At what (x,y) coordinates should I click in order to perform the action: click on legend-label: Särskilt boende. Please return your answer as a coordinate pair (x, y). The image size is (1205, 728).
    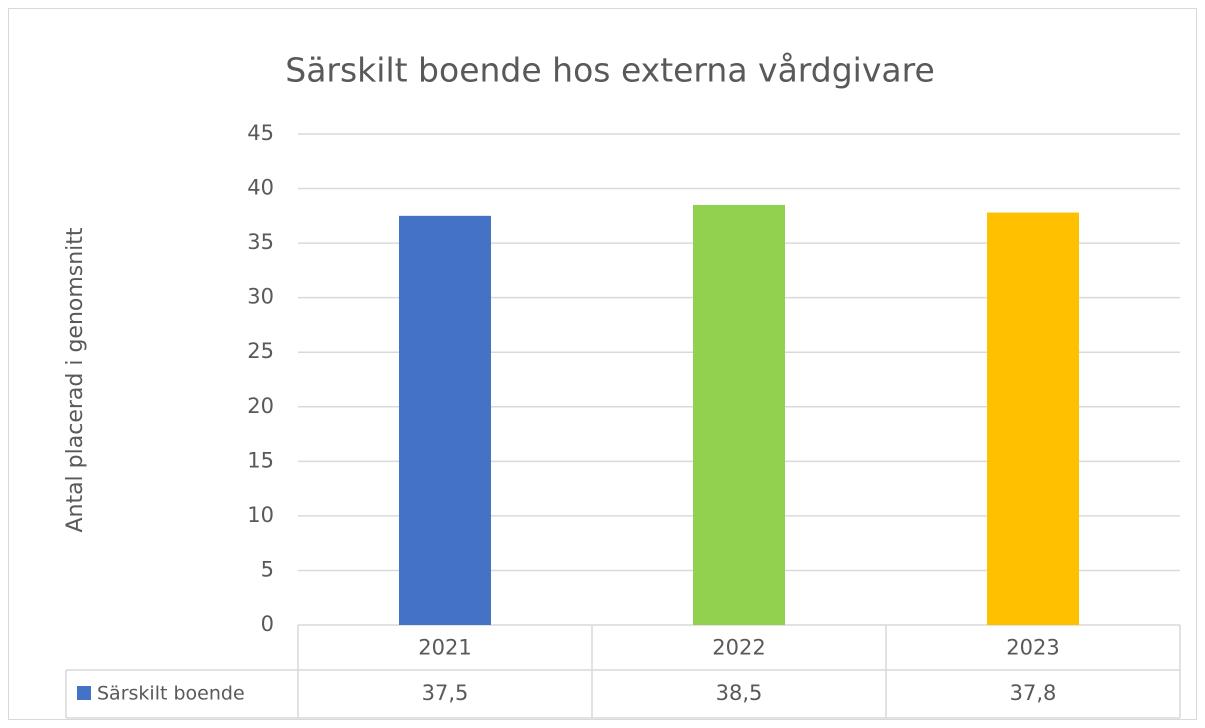
    Looking at the image, I should click on (171, 694).